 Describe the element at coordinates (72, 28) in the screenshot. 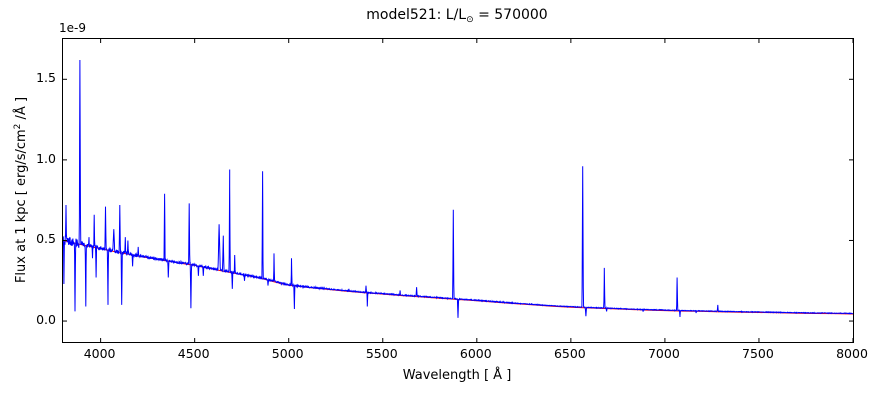

I see `y-axis-offset-text: 1e-9` at that location.